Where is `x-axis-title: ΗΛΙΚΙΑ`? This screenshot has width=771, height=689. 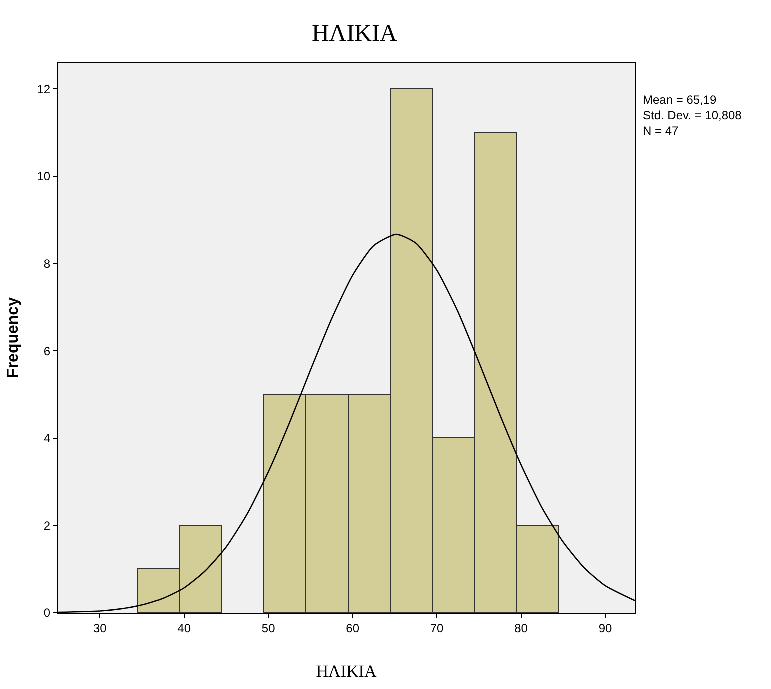
x-axis-title: ΗΛΙΚΙΑ is located at coordinates (347, 671).